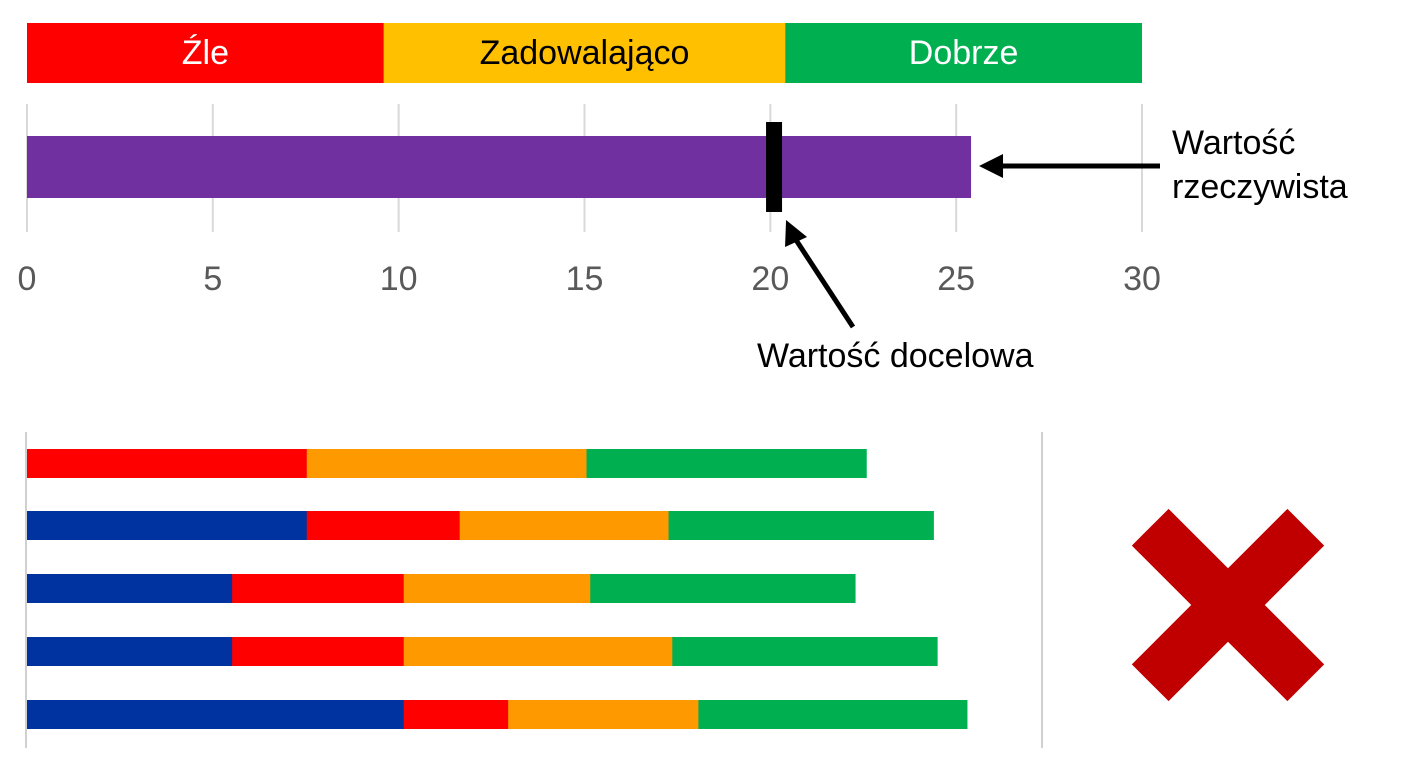 This screenshot has width=1408, height=768. Describe the element at coordinates (585, 279) in the screenshot. I see `x-tick-label: 15` at that location.